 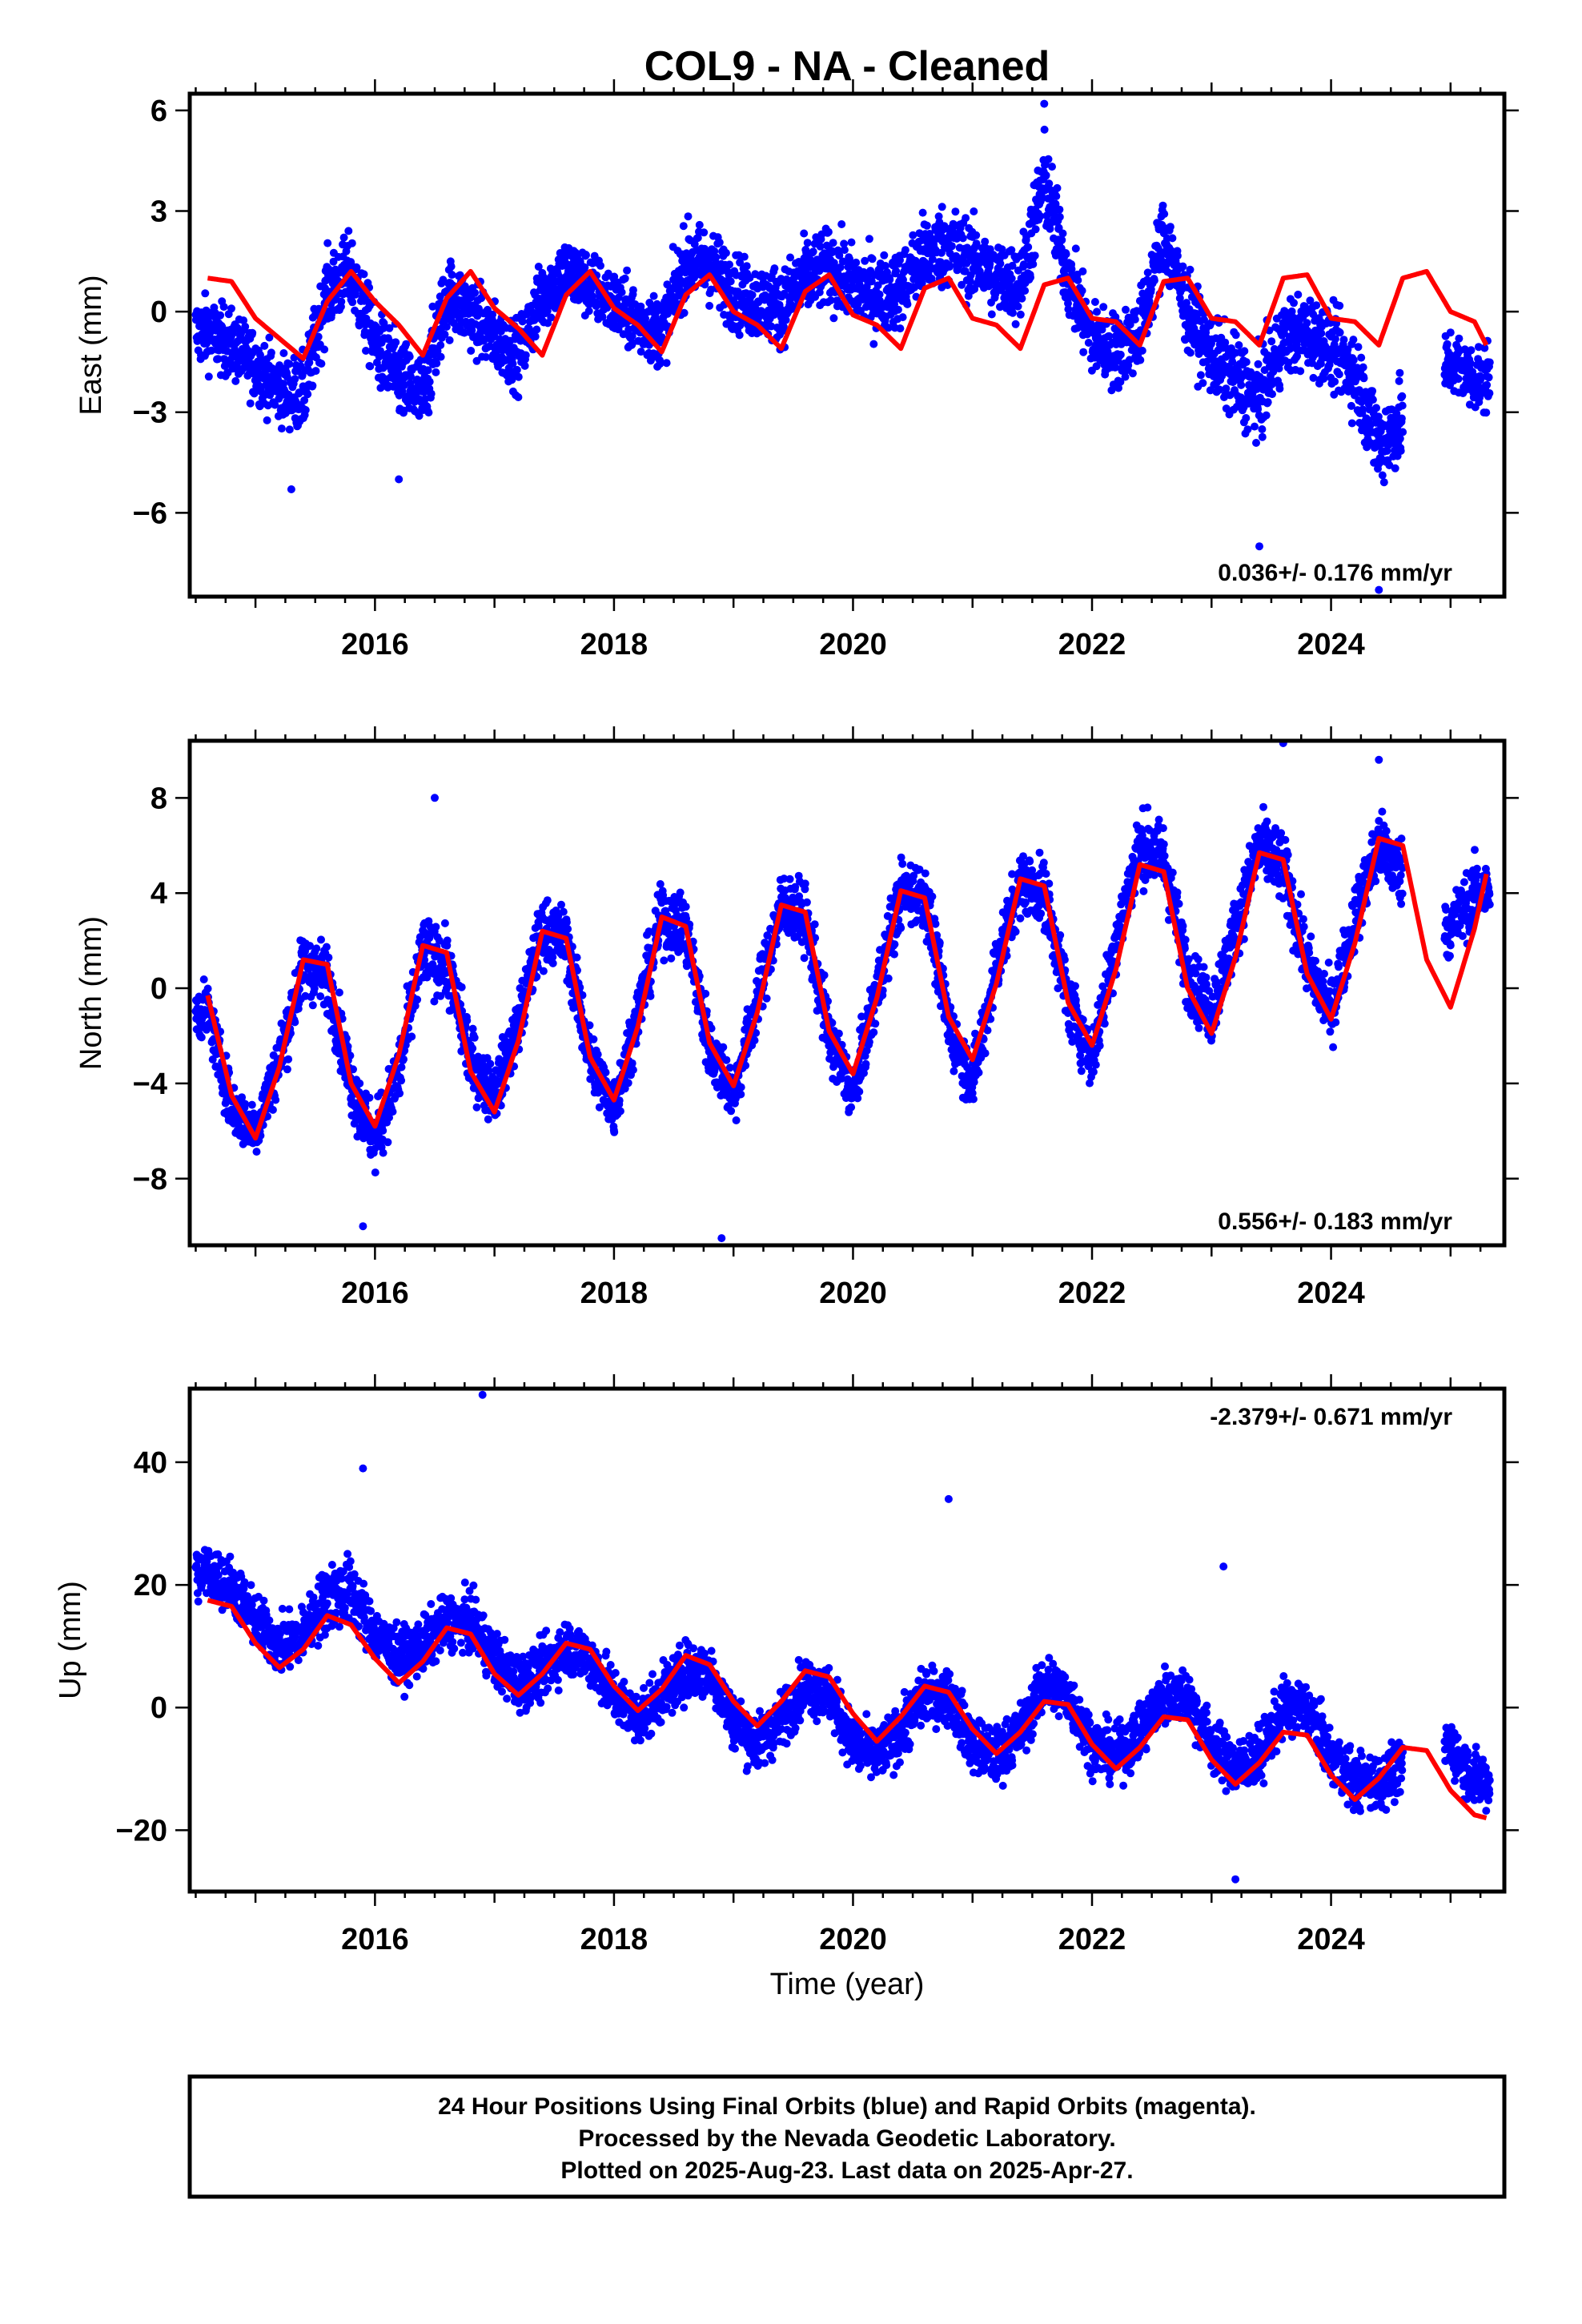 What do you see at coordinates (159, 312) in the screenshot?
I see `east-y-tick-label: 0` at bounding box center [159, 312].